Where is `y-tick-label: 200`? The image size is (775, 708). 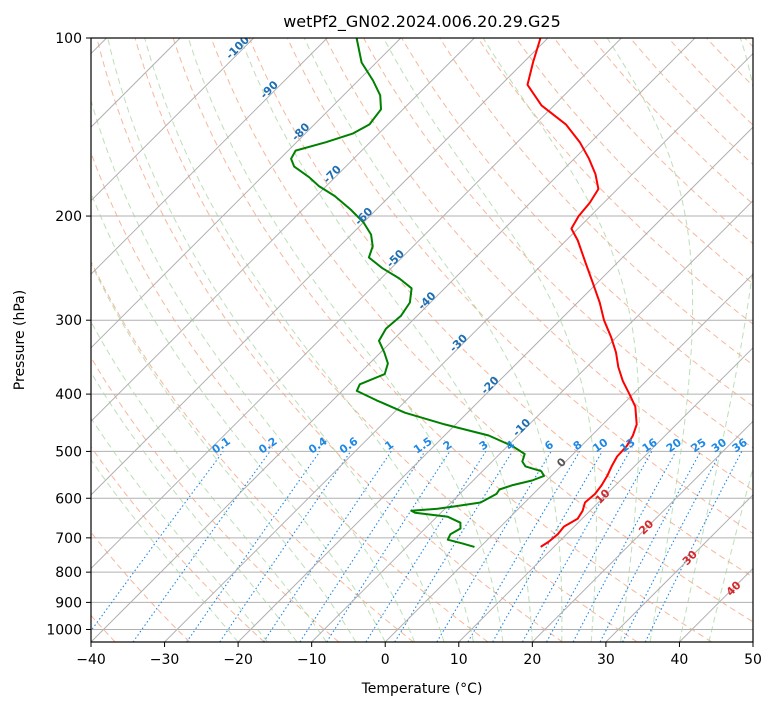 y-tick-label: 200 is located at coordinates (68, 217).